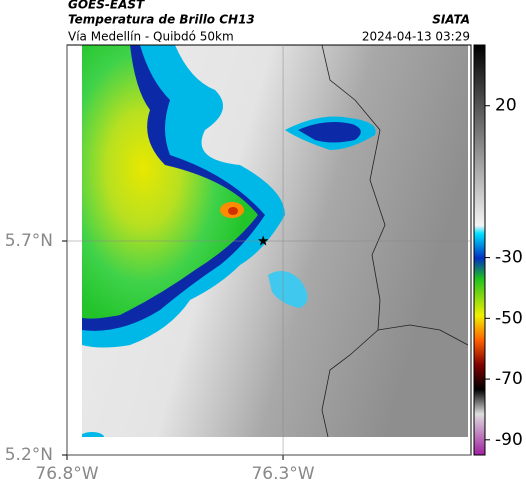 The width and height of the screenshot is (526, 495). What do you see at coordinates (416, 37) in the screenshot?
I see `datetime: 2024-04-13 03:29` at bounding box center [416, 37].